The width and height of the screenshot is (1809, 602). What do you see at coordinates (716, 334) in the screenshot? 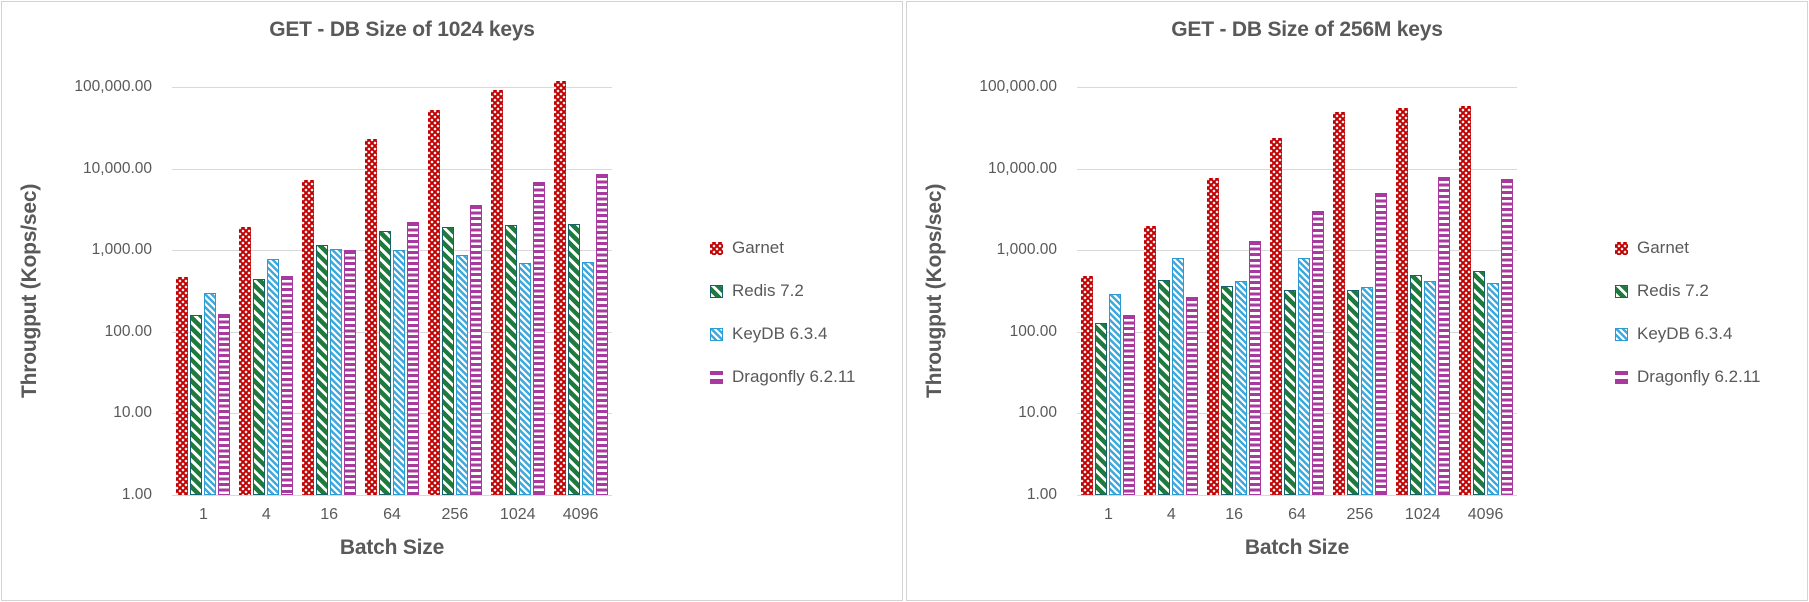
I see `legend-swatch-keydb-6-3-4-icon` at bounding box center [716, 334].